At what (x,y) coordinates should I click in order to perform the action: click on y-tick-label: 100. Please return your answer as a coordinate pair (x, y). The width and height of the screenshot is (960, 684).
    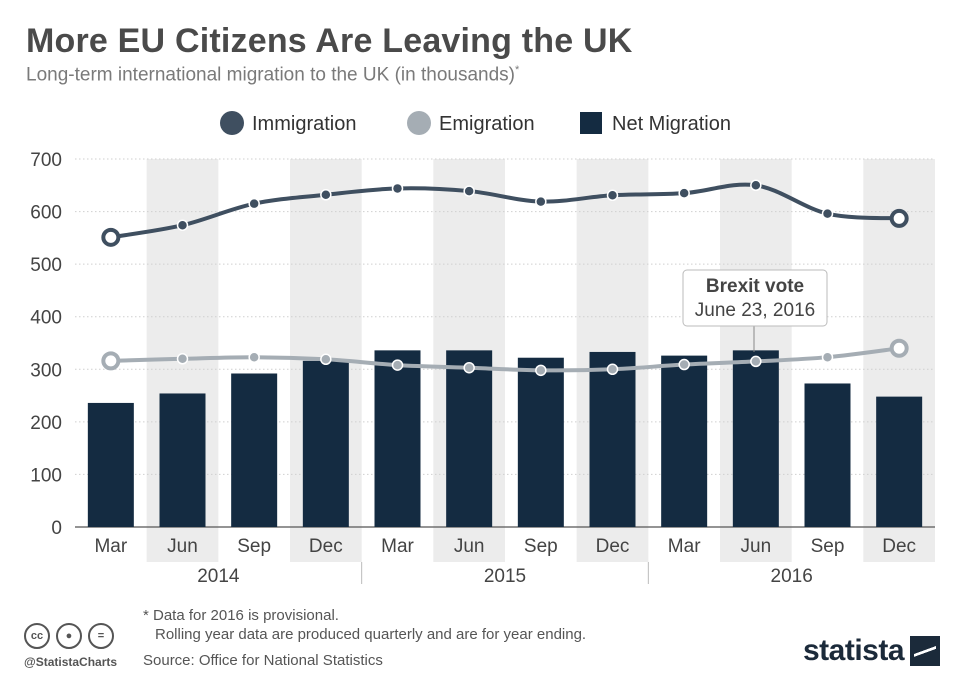
    Looking at the image, I should click on (46, 475).